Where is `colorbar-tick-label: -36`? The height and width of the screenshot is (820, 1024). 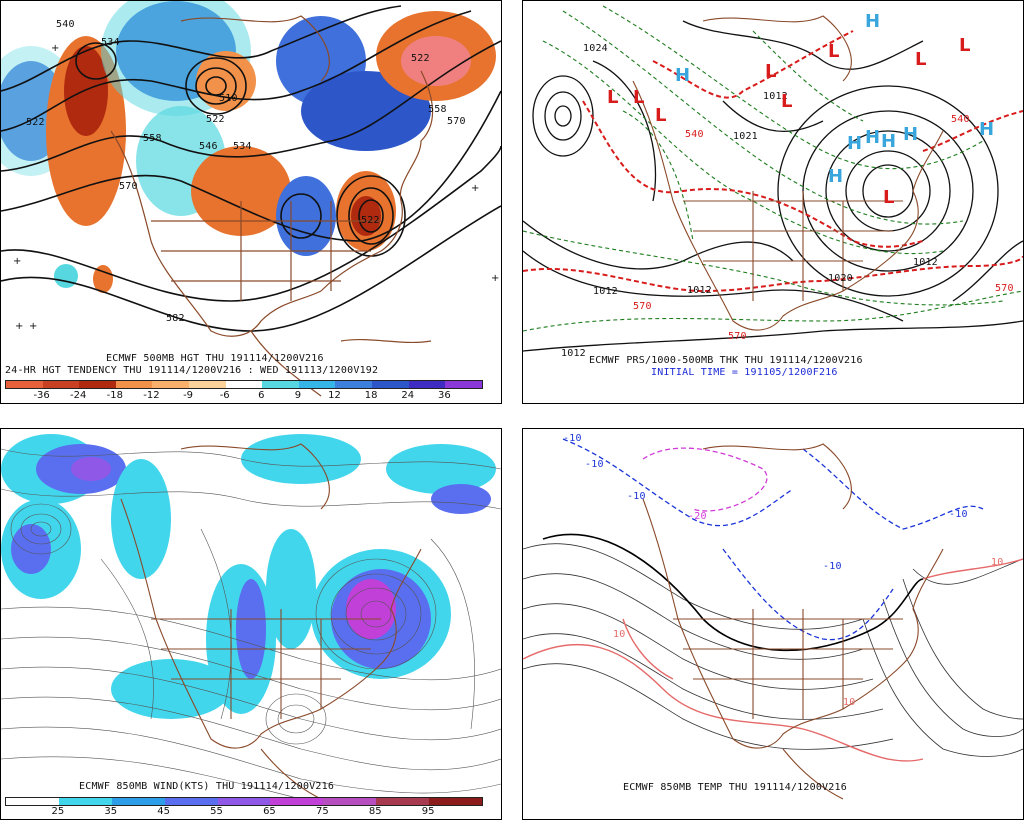
colorbar-tick-label: -36 is located at coordinates (41, 395).